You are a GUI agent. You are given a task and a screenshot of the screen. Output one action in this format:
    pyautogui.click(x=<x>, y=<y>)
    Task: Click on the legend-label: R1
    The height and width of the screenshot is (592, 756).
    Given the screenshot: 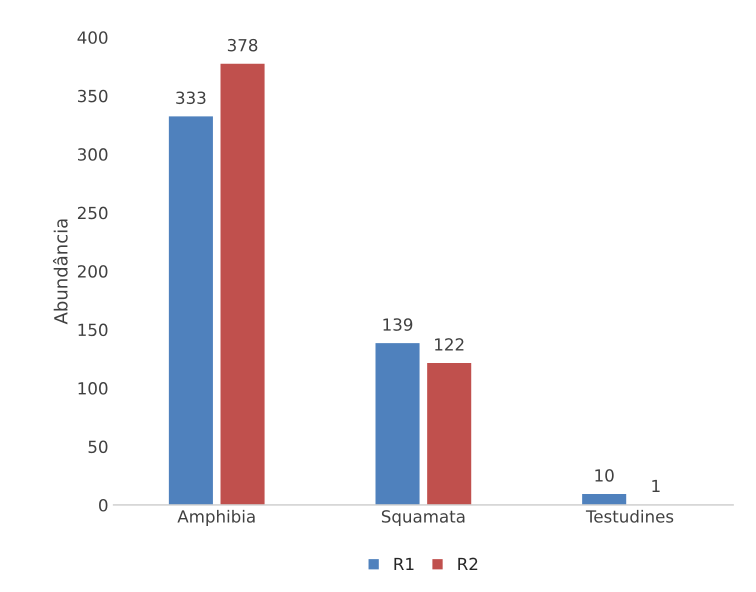 What is the action you would take?
    pyautogui.click(x=404, y=564)
    